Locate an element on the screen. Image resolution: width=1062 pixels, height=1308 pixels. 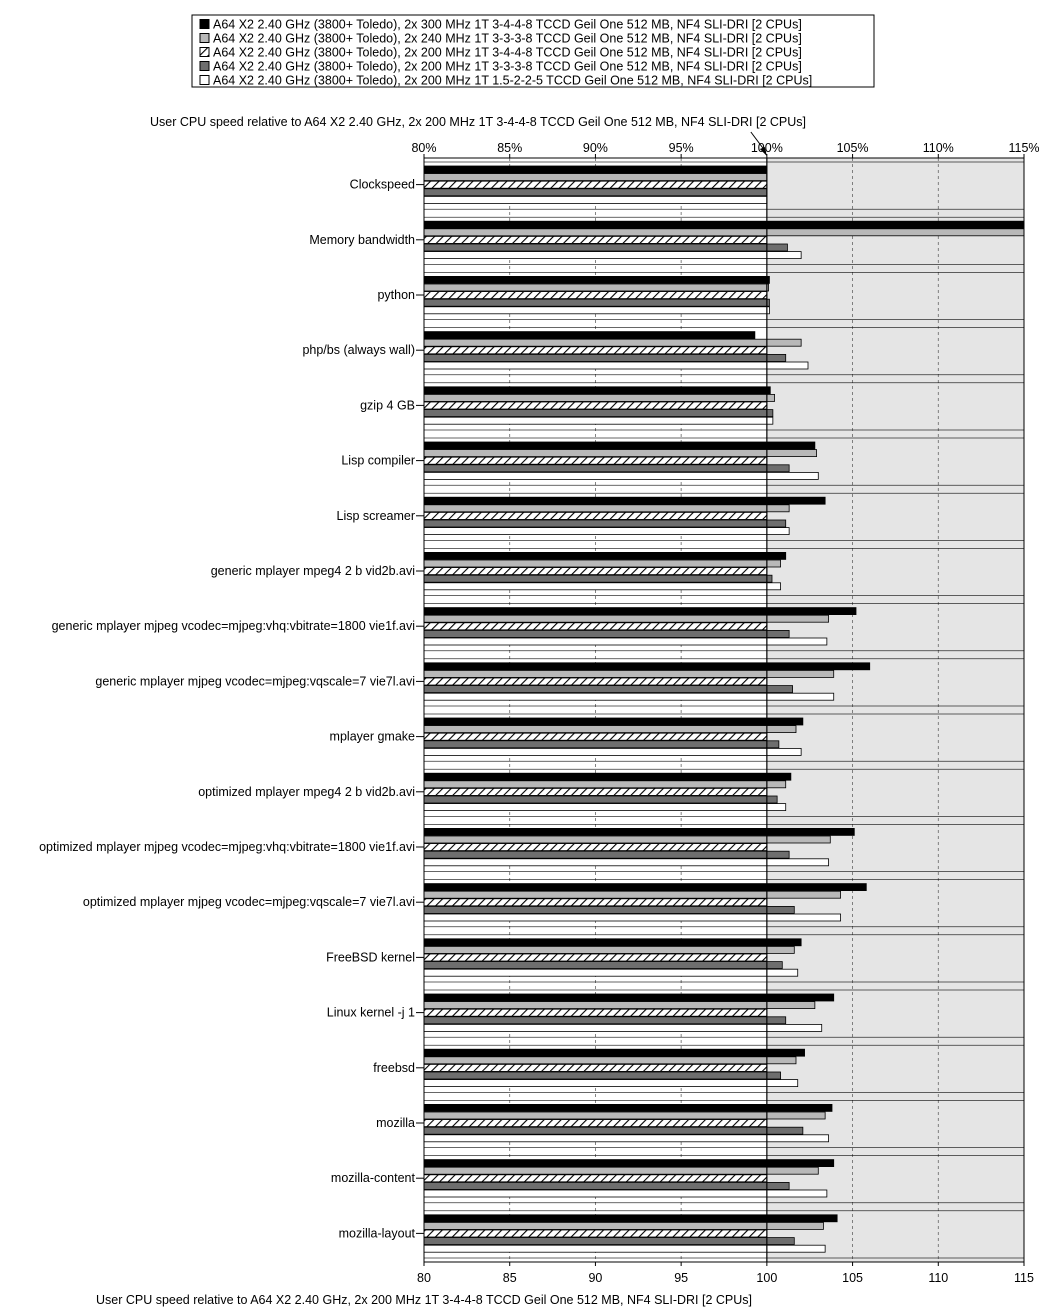
x-tick-label-bottom: 90 is located at coordinates (595, 1278).